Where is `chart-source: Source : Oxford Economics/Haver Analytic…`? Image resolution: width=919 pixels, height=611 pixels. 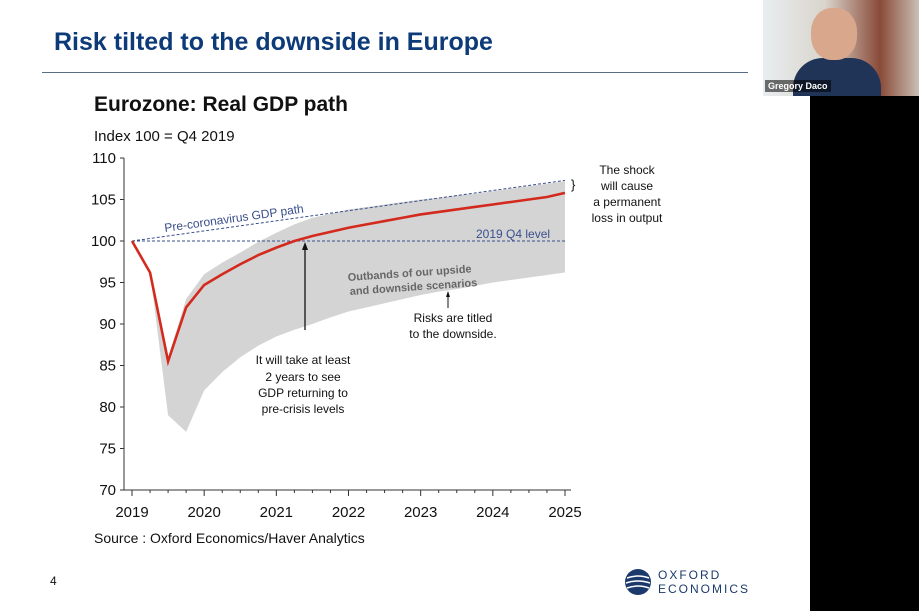 chart-source: Source : Oxford Economics/Haver Analytic… is located at coordinates (229, 538).